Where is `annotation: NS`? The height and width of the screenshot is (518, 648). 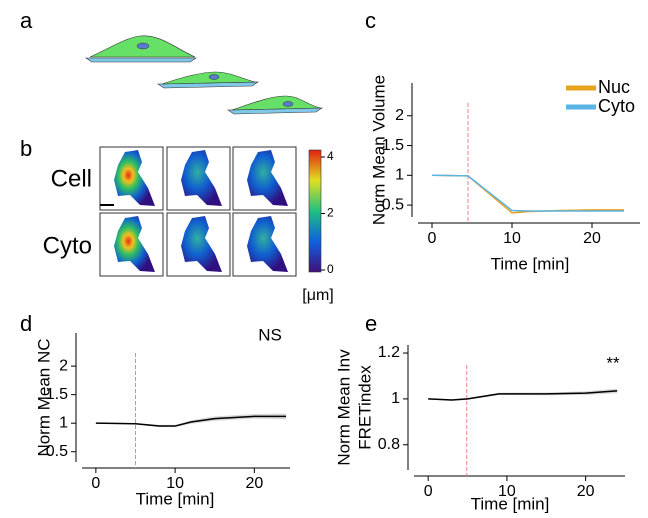
annotation: NS is located at coordinates (270, 334).